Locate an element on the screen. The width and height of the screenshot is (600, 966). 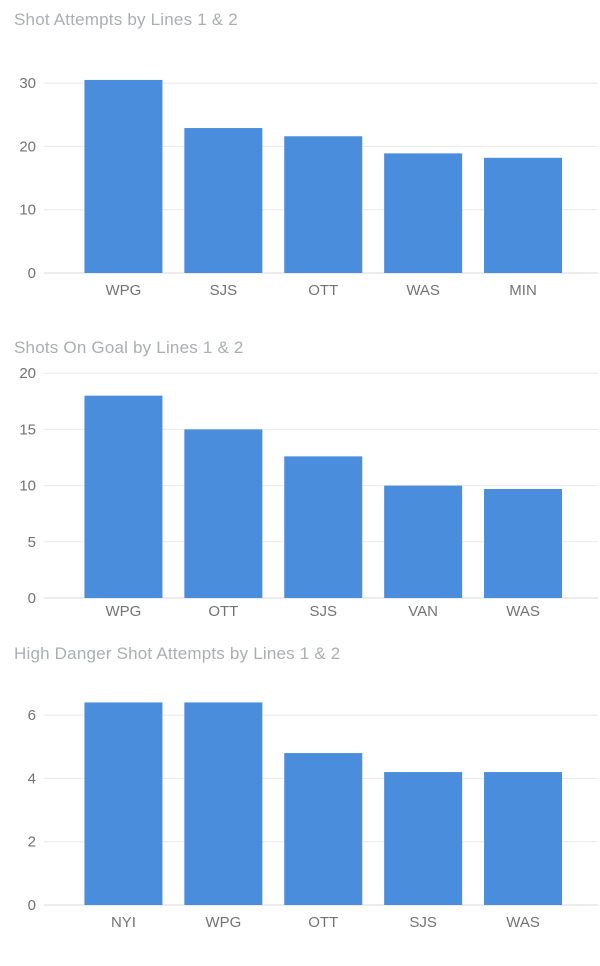
bar-nyi is located at coordinates (123, 803).